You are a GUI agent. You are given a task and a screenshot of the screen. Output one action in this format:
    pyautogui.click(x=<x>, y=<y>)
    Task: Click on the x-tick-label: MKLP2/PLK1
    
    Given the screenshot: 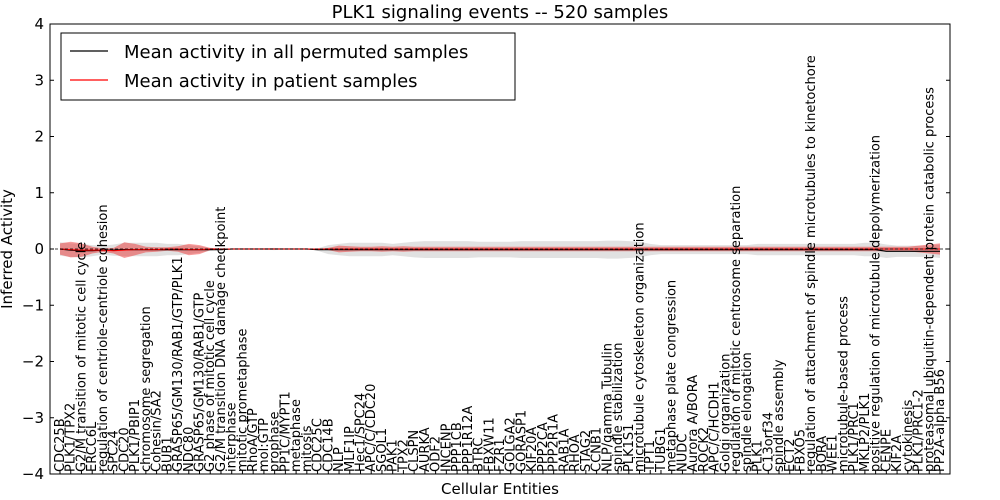 What is the action you would take?
    pyautogui.click(x=865, y=432)
    